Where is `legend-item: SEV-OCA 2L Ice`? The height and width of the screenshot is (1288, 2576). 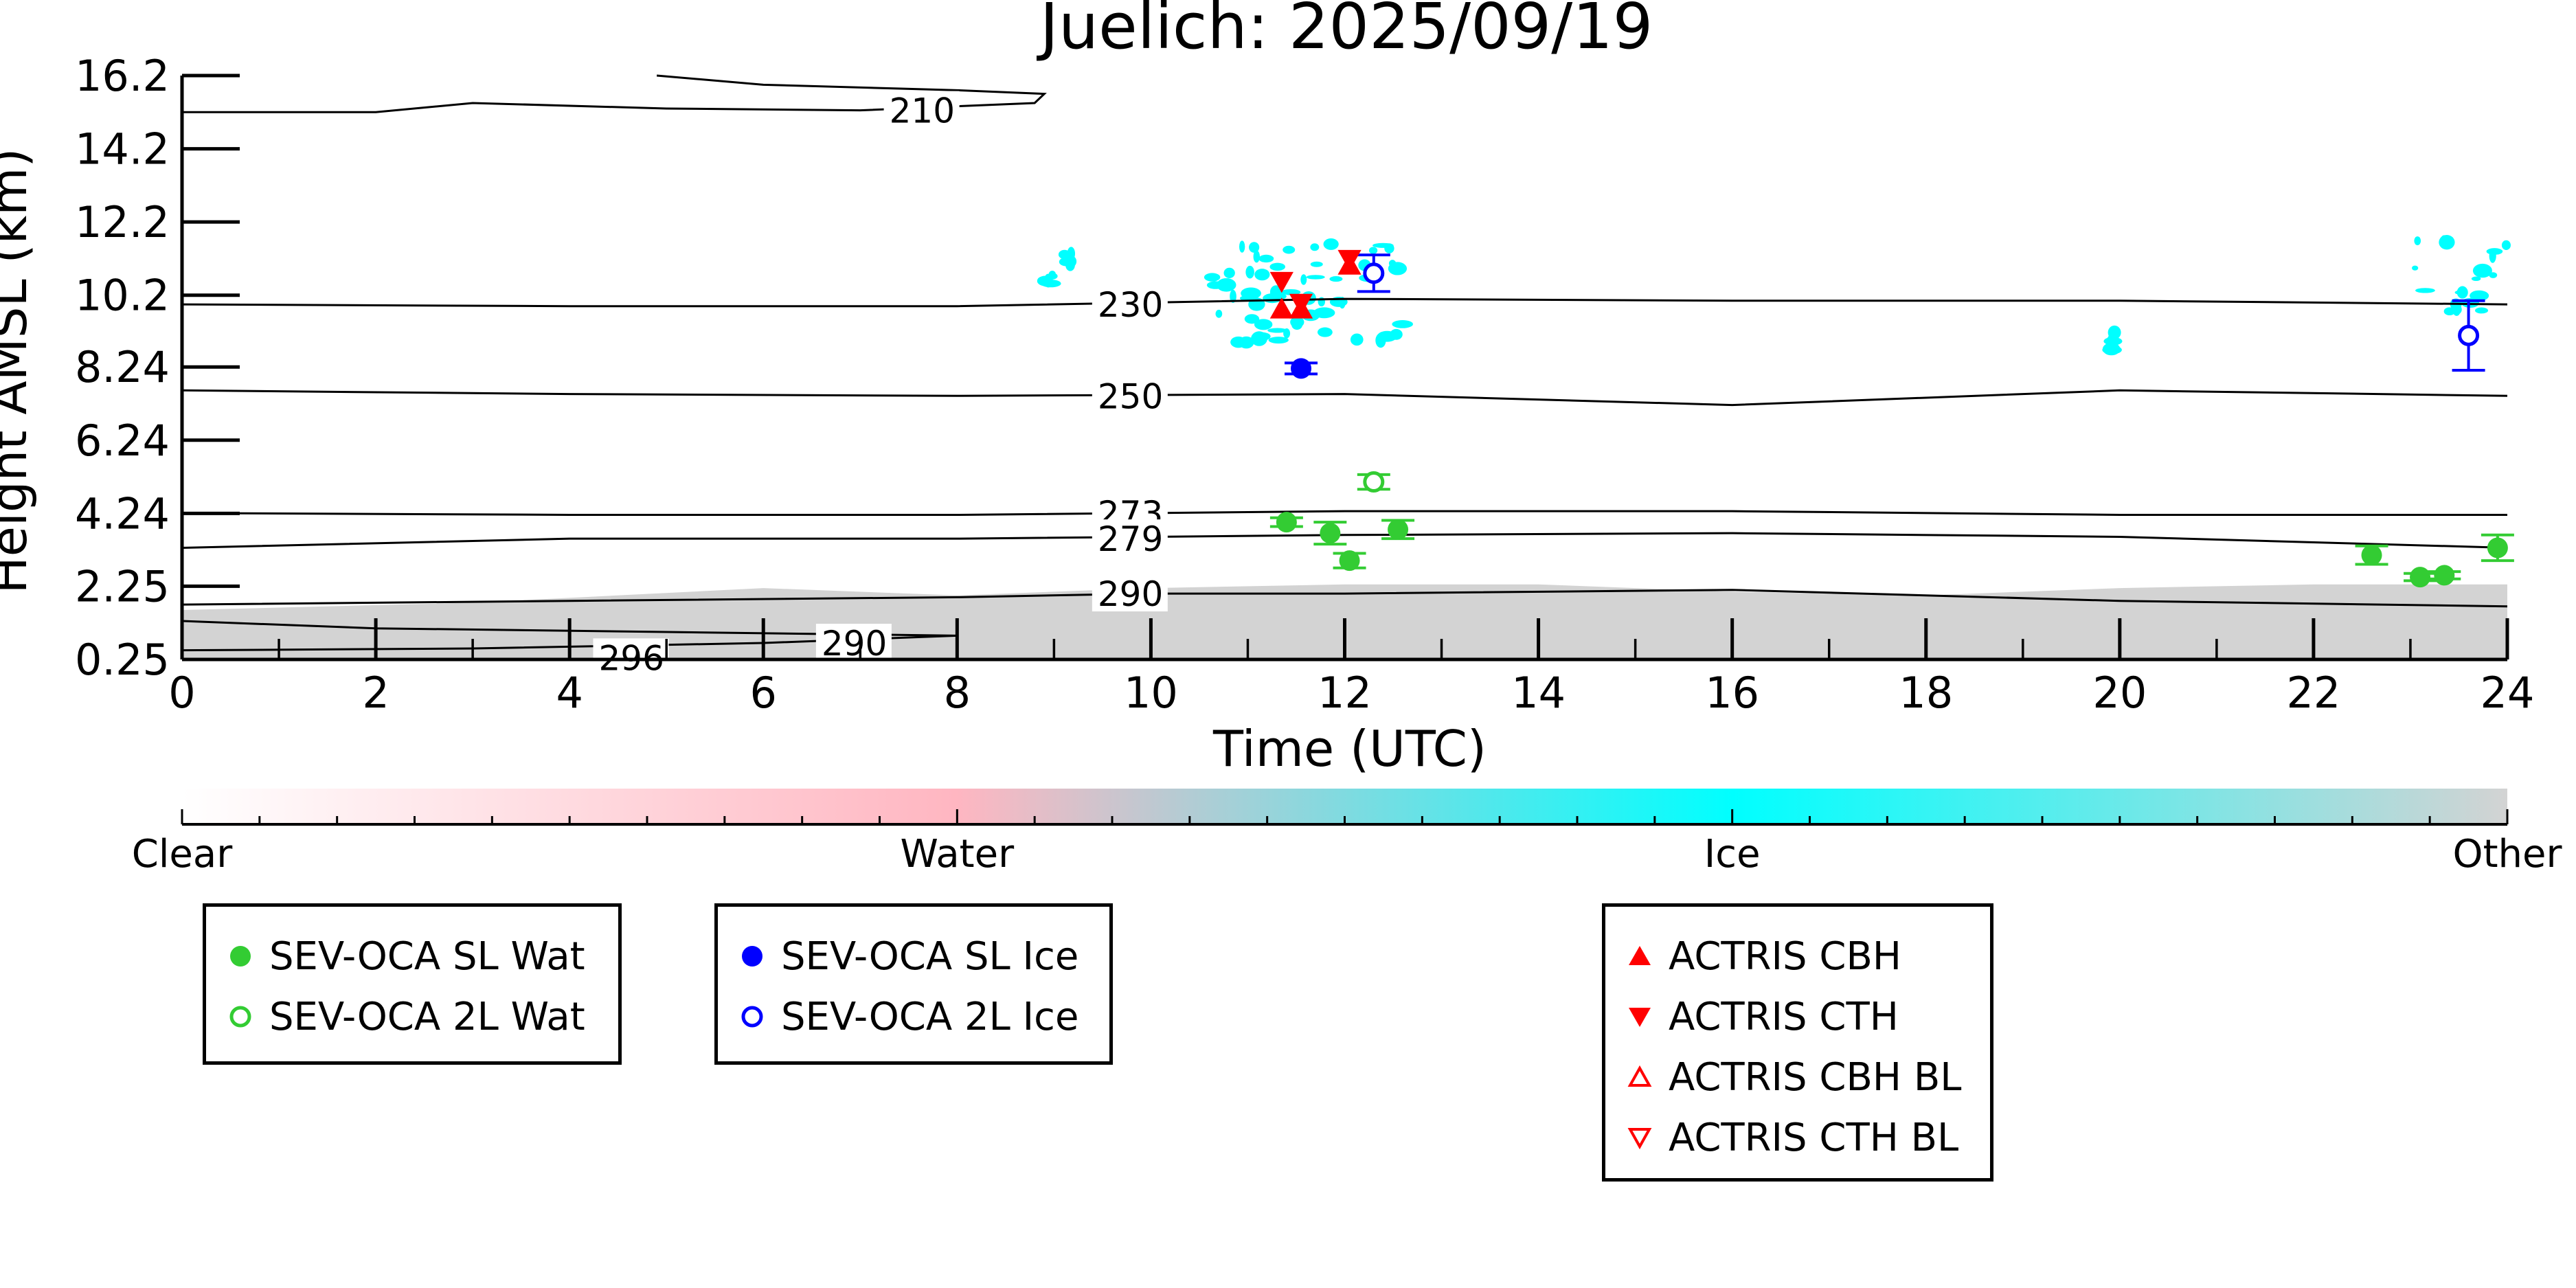 legend-item: SEV-OCA 2L Ice is located at coordinates (905, 1017).